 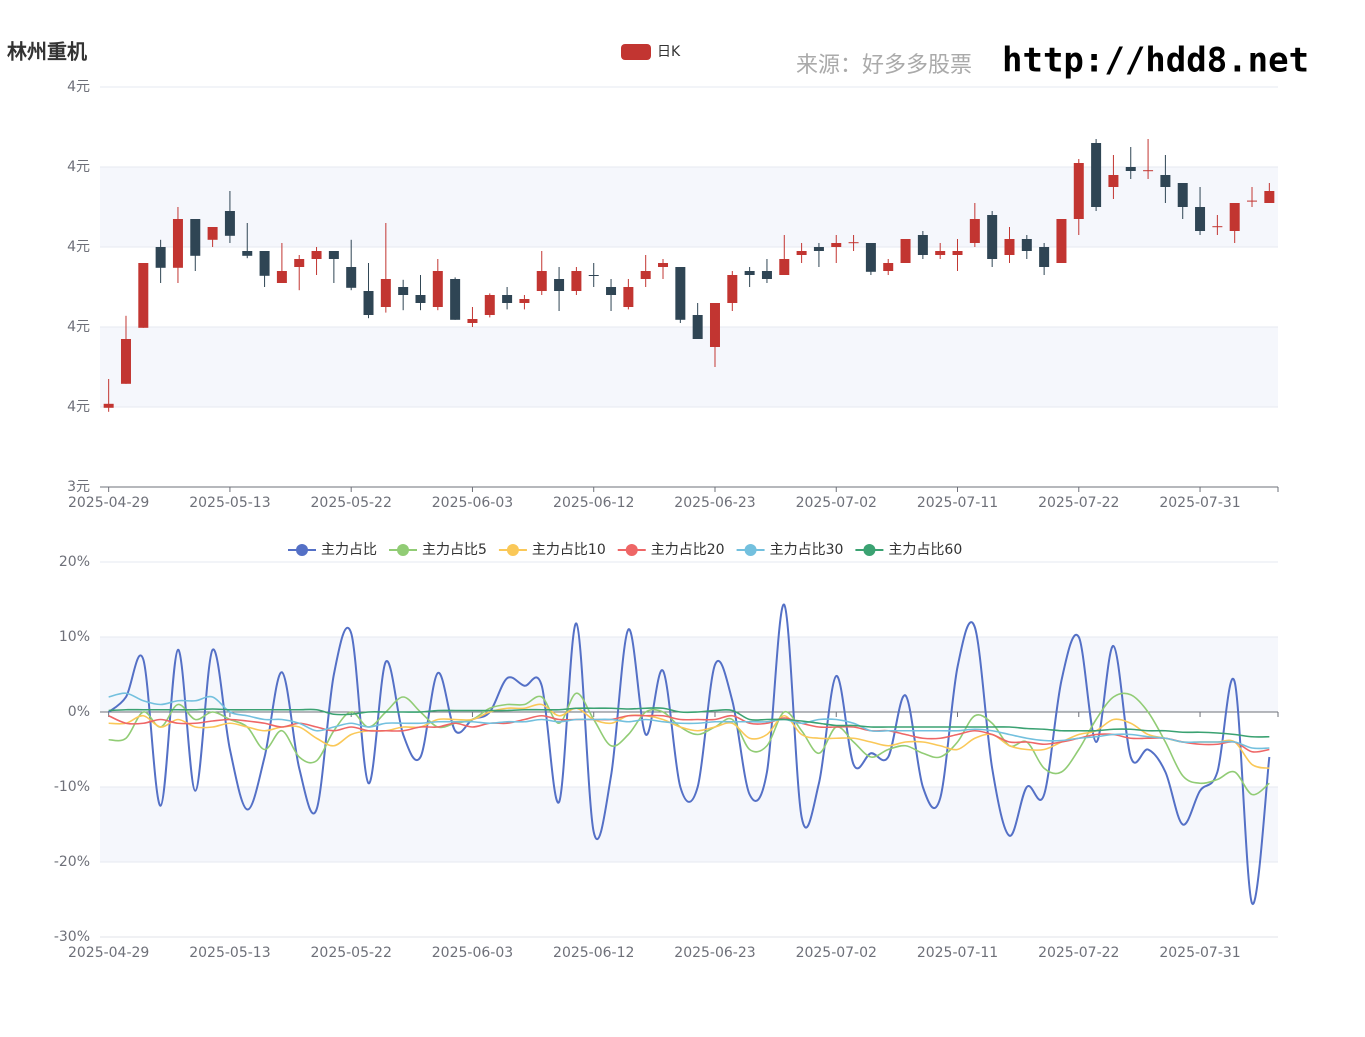 What do you see at coordinates (1078, 953) in the screenshot?
I see `x-tick-label: 2025-07-22` at bounding box center [1078, 953].